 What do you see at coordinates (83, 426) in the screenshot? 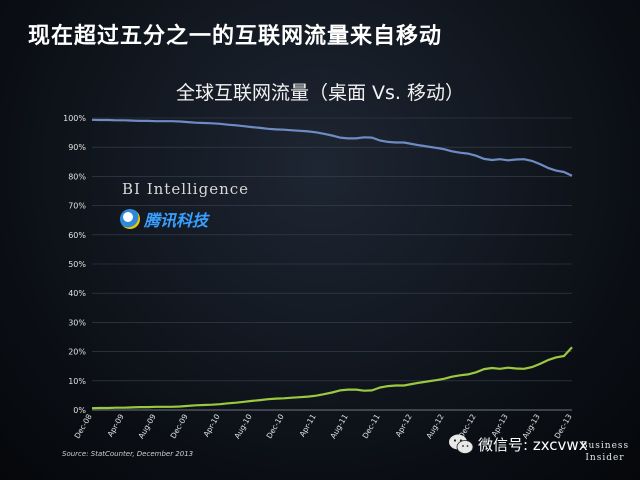
I see `x-tick-label: Dec-08` at bounding box center [83, 426].